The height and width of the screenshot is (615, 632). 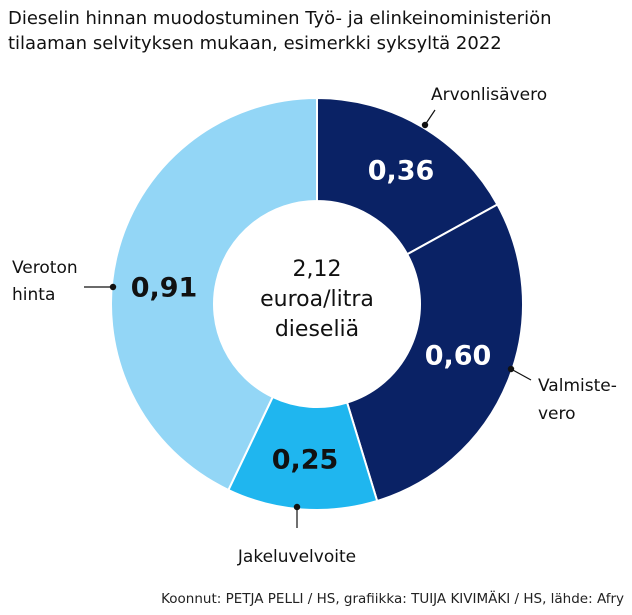 I want to click on slice-arvonlisavero, so click(x=407, y=176).